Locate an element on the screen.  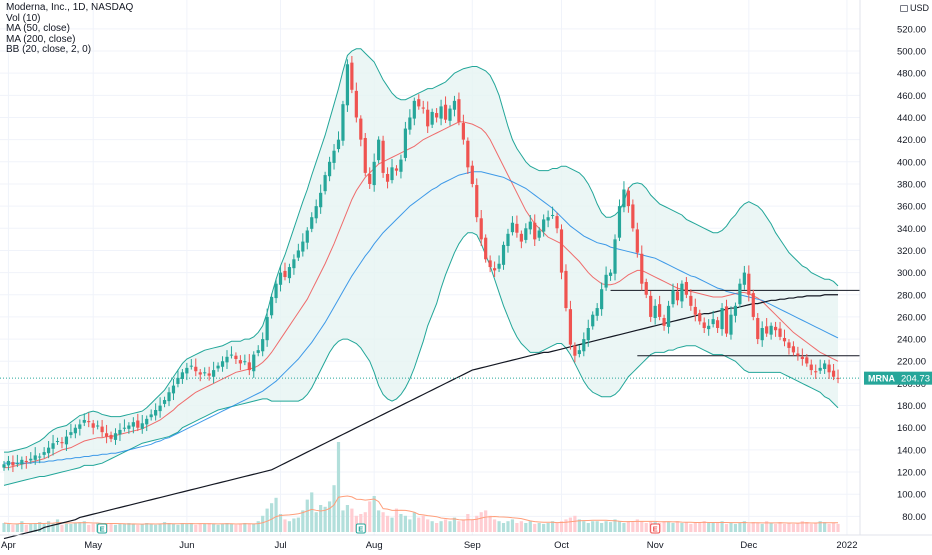
y-tick-label: 480.00 is located at coordinates (911, 74).